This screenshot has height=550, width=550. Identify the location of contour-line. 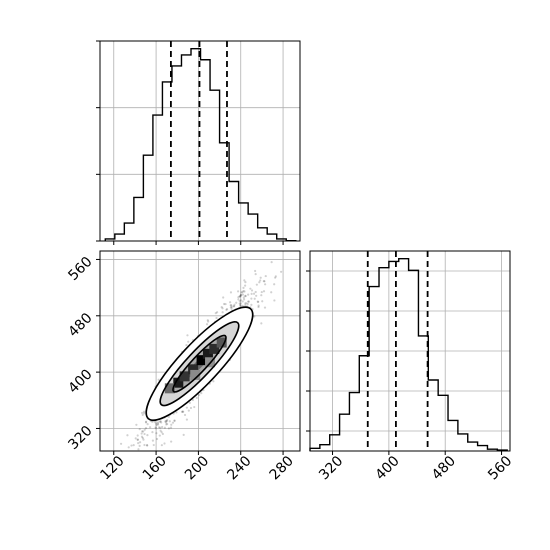
(199, 364).